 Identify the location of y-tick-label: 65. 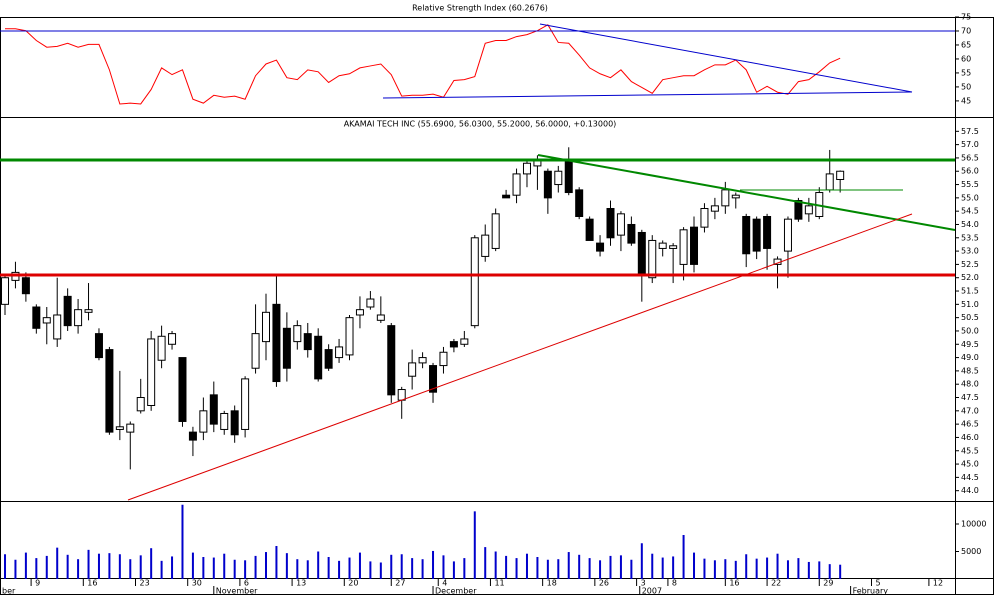
(966, 44).